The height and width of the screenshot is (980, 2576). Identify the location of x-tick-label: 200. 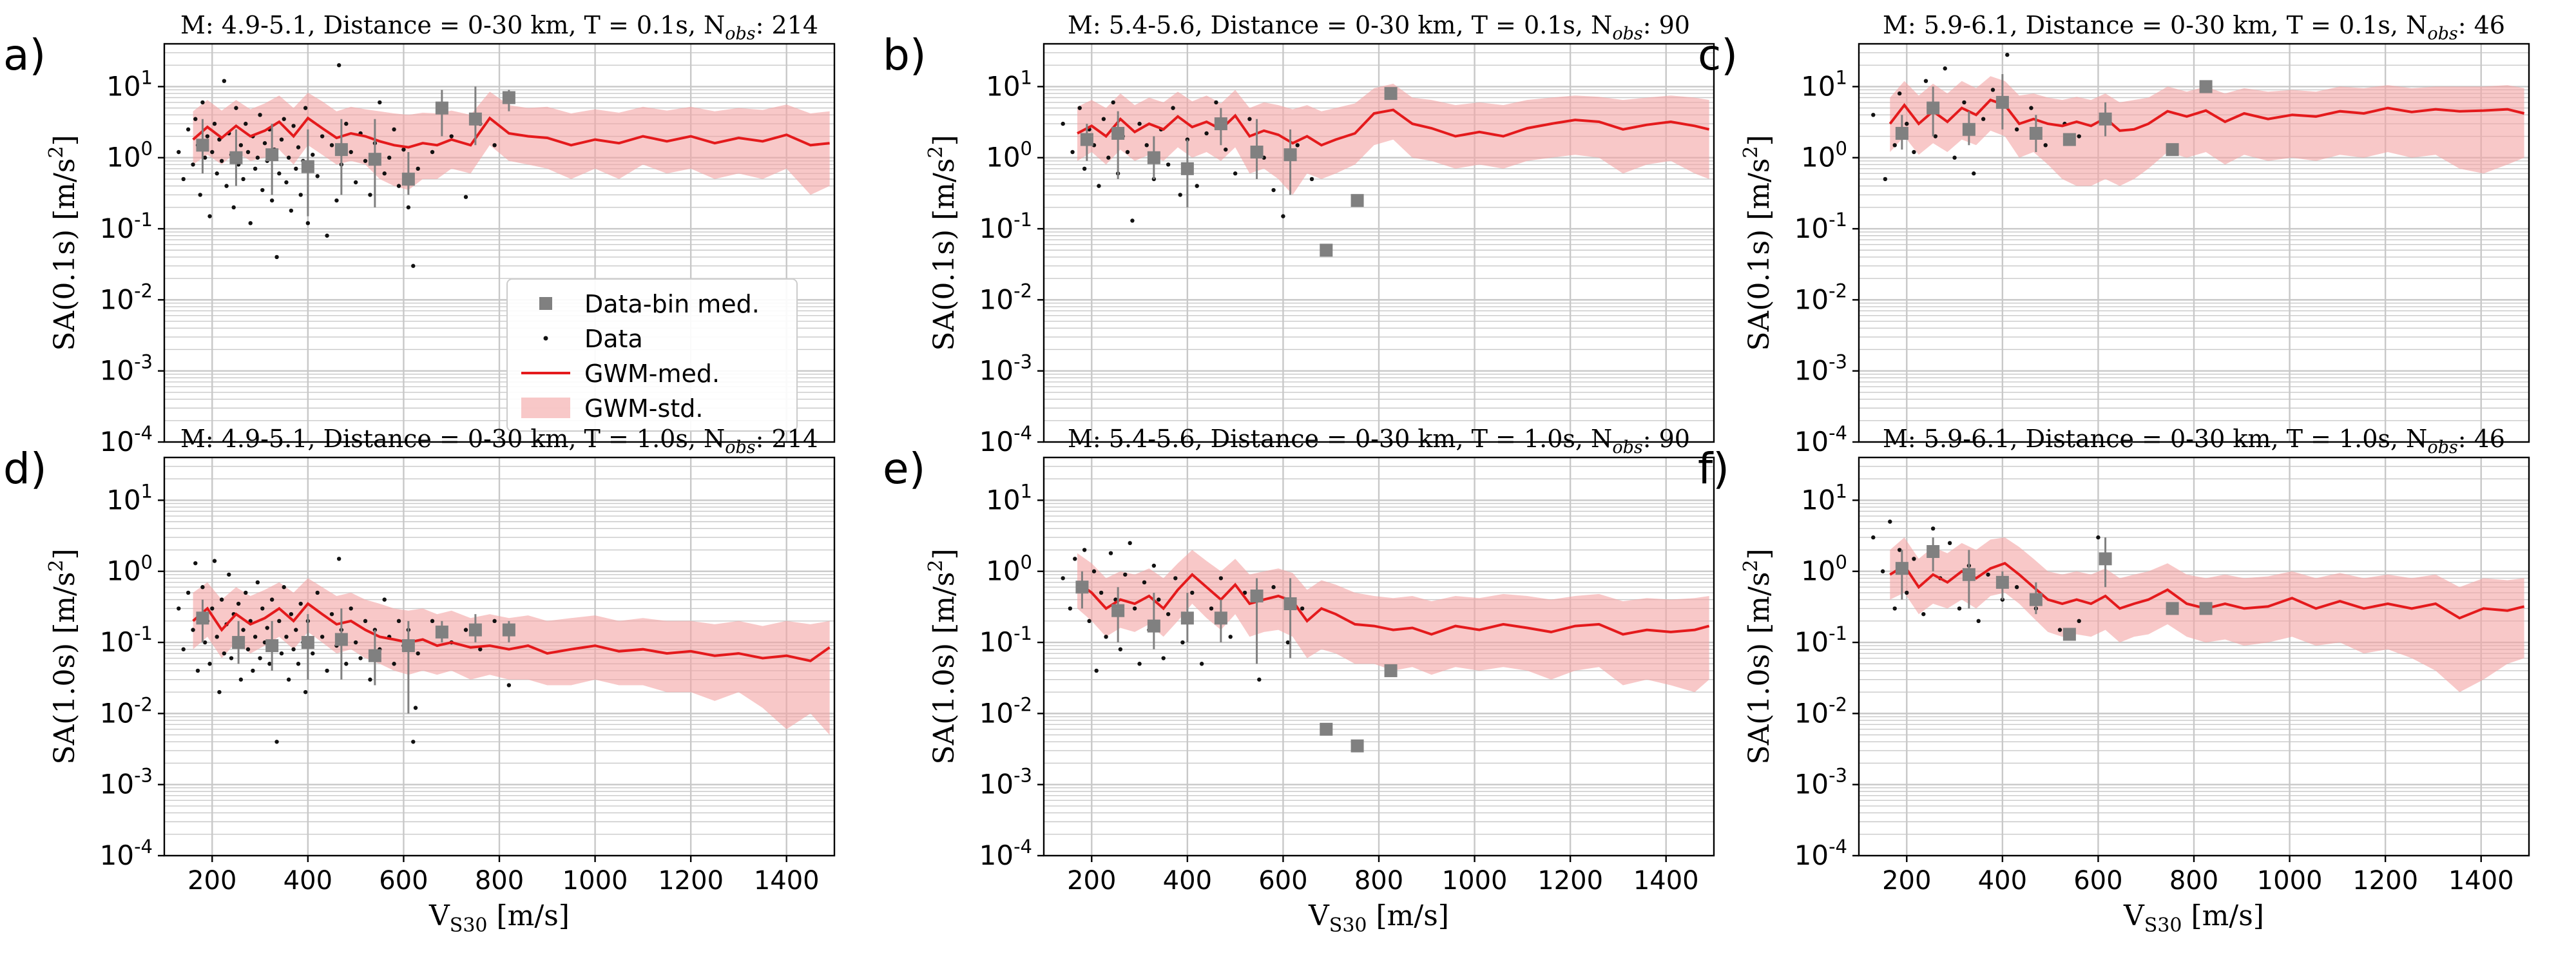
(1907, 881).